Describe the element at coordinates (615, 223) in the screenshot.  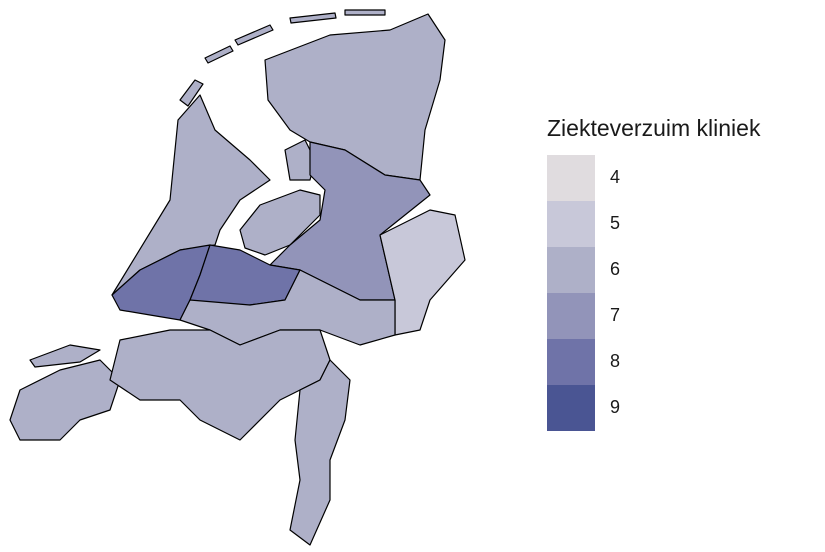
I see `legend-label: 5` at that location.